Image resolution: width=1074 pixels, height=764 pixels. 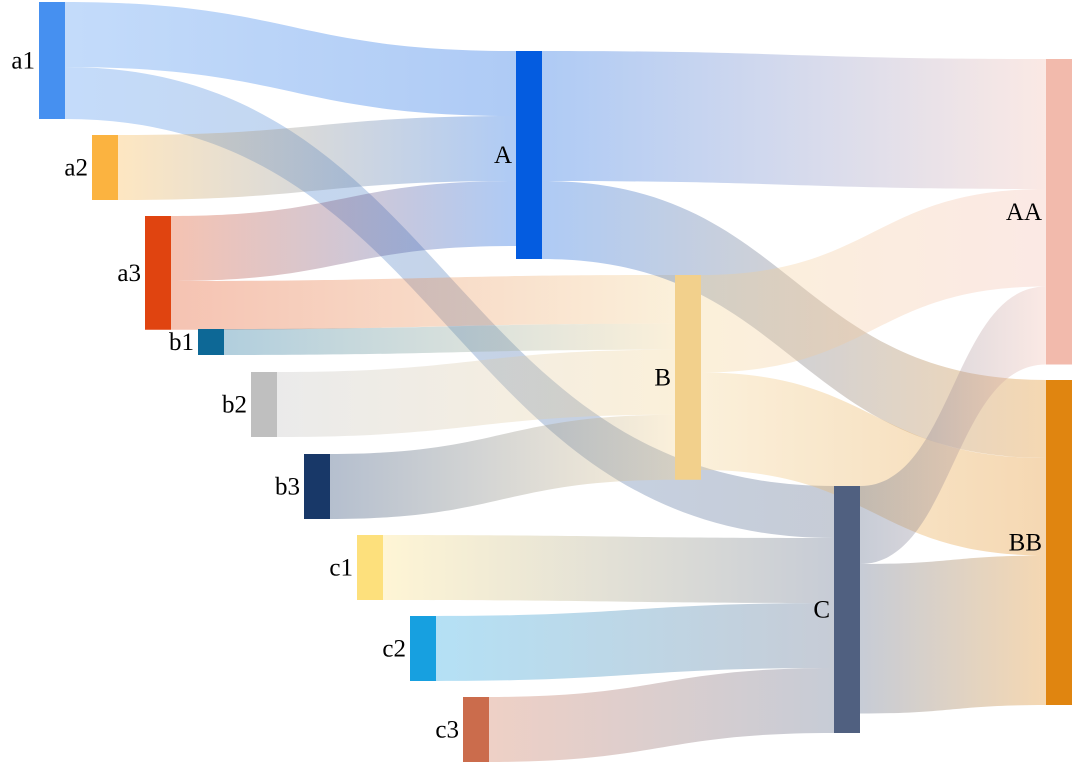 What do you see at coordinates (608, 569) in the screenshot?
I see `link-c1-C` at bounding box center [608, 569].